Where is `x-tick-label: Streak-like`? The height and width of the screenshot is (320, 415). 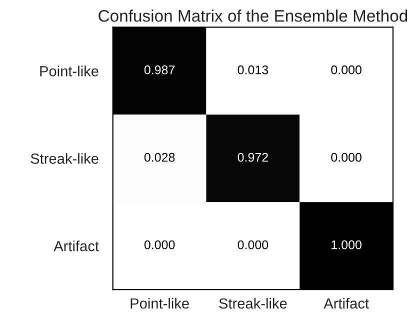 x-tick-label: Streak-like is located at coordinates (253, 303).